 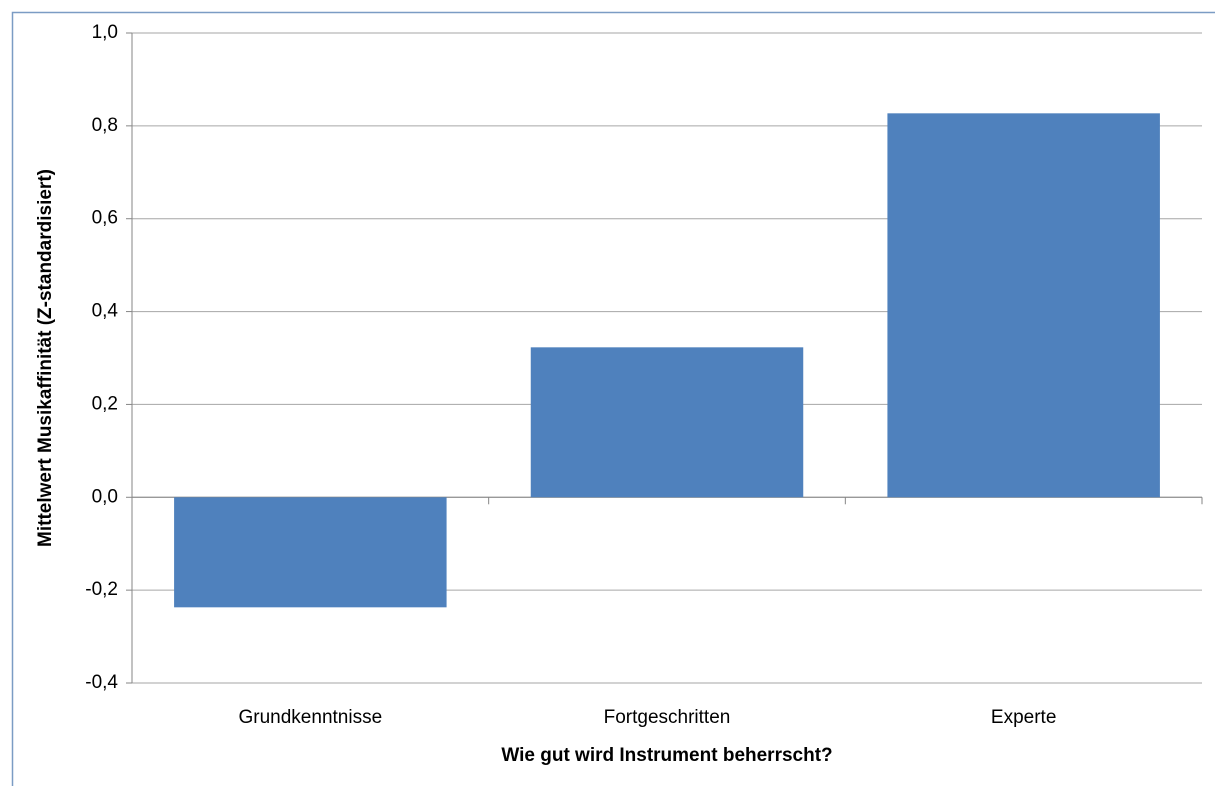 I want to click on x-tick-label: Experte, so click(x=1023, y=717).